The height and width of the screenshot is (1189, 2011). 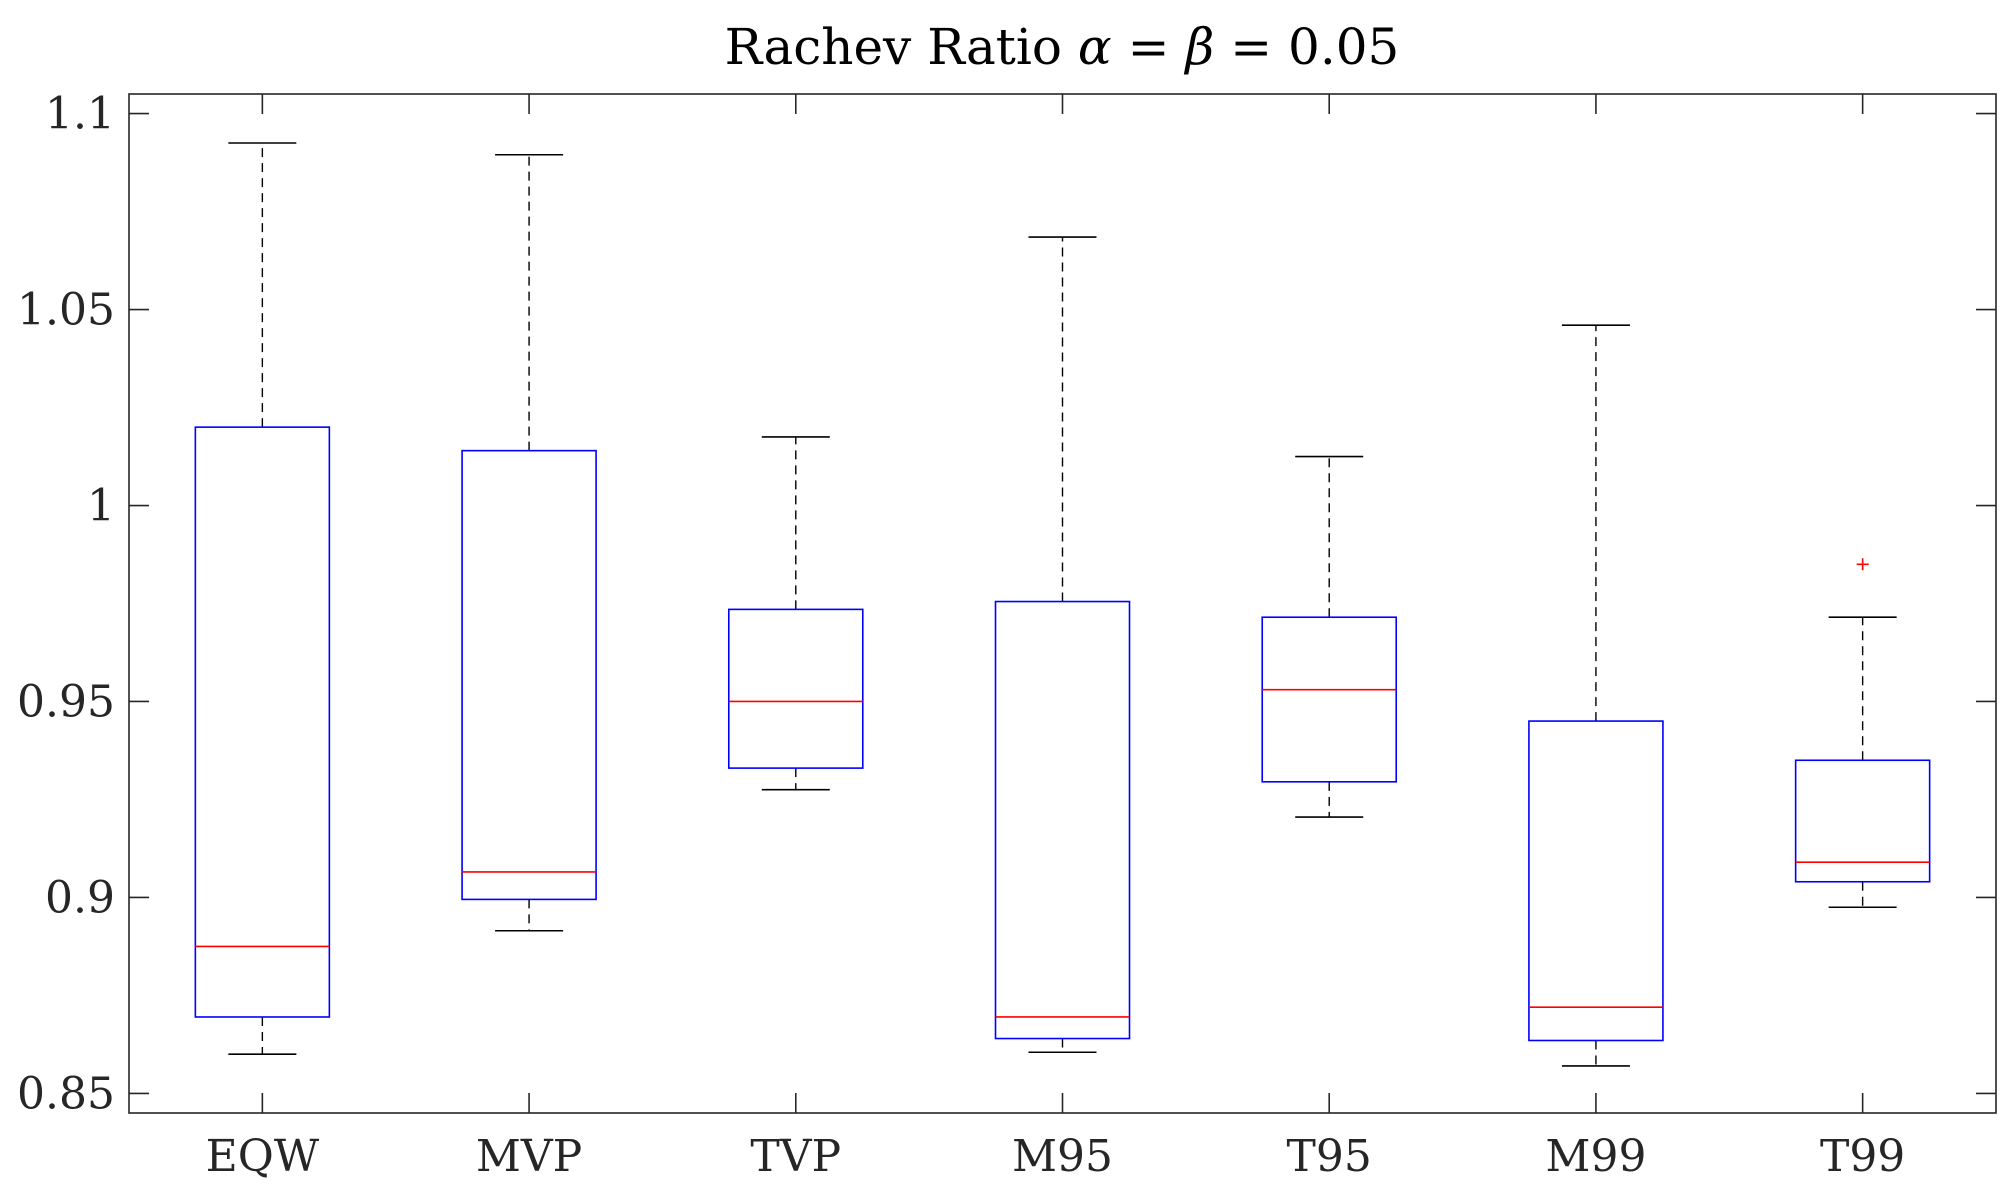 I want to click on box-t95, so click(x=1329, y=699).